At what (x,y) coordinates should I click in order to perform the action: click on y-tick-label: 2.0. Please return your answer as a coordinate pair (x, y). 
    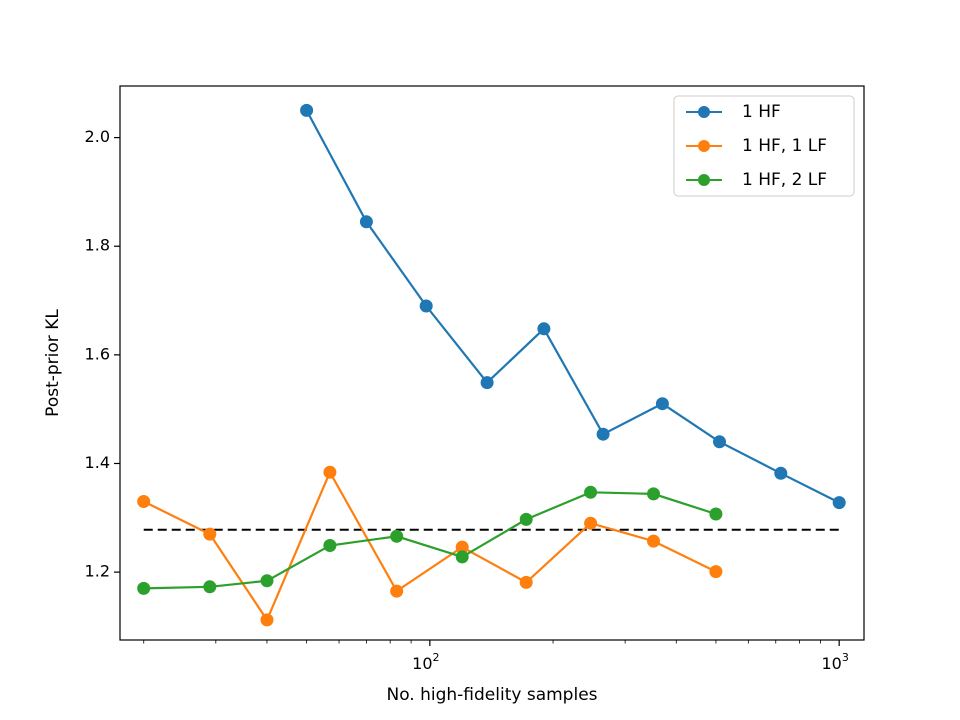
    Looking at the image, I should click on (97, 136).